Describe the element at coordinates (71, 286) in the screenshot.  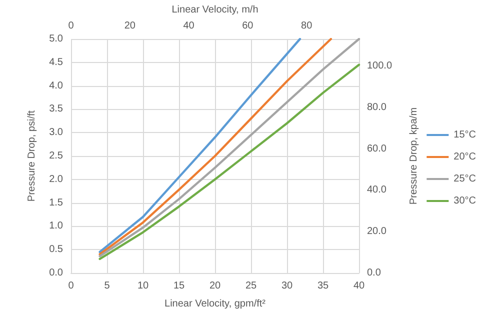
I see `x-tick-label: 0` at that location.